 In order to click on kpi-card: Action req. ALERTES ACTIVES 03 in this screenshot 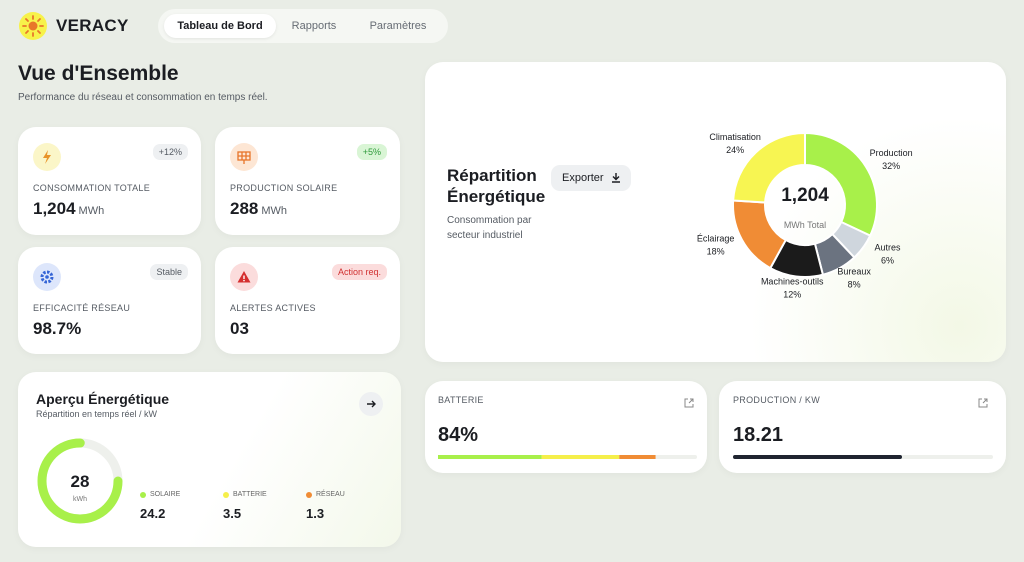, I will do `click(307, 300)`.